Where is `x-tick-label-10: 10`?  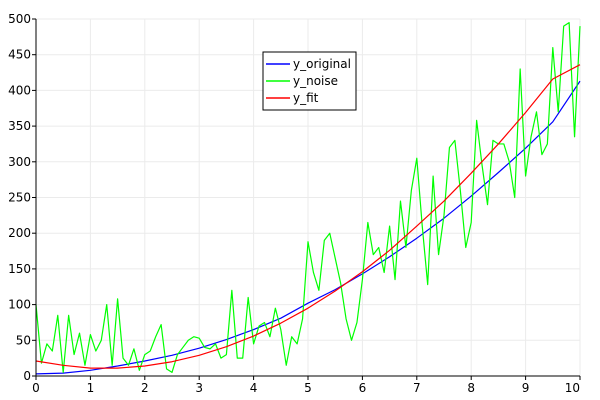 x-tick-label-10: 10 is located at coordinates (572, 388).